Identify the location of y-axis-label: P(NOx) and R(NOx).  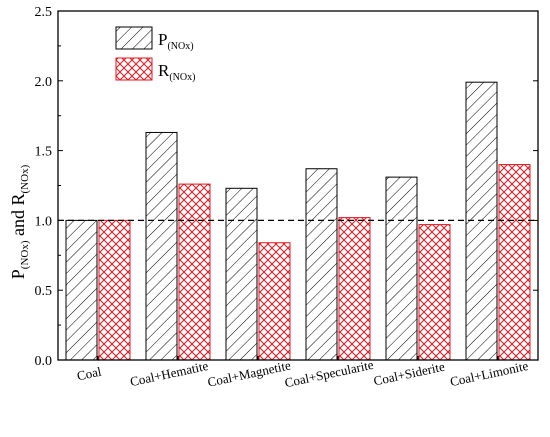
(19, 221).